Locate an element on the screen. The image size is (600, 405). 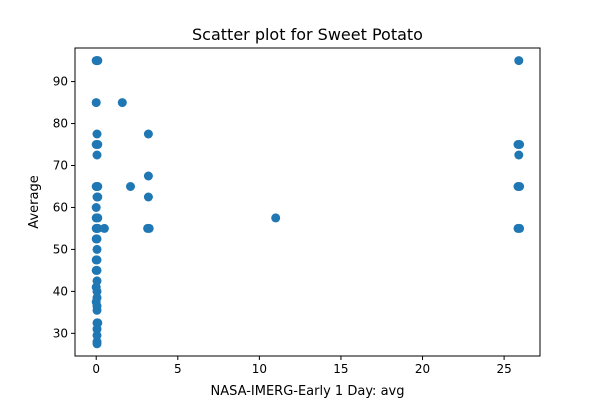
x-axis-ticks: 0 5 10 15 20 25 is located at coordinates (302, 366).